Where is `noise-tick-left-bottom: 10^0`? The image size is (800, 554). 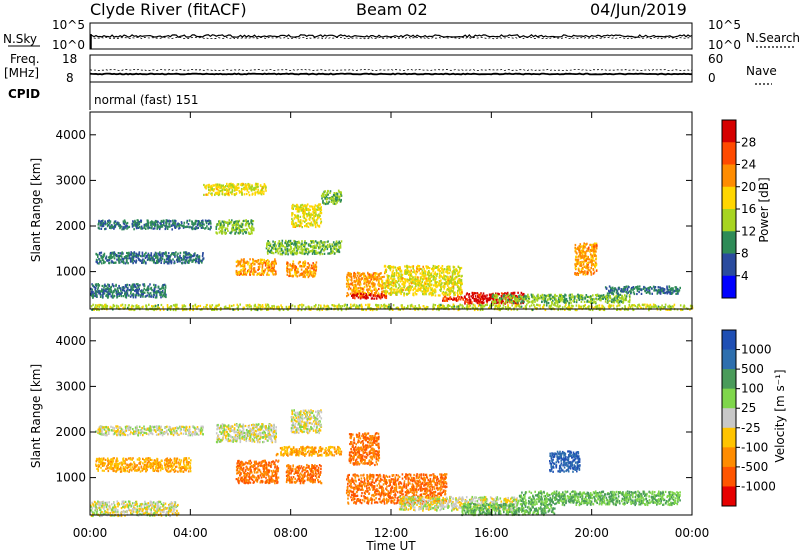 noise-tick-left-bottom: 10^0 is located at coordinates (68, 45).